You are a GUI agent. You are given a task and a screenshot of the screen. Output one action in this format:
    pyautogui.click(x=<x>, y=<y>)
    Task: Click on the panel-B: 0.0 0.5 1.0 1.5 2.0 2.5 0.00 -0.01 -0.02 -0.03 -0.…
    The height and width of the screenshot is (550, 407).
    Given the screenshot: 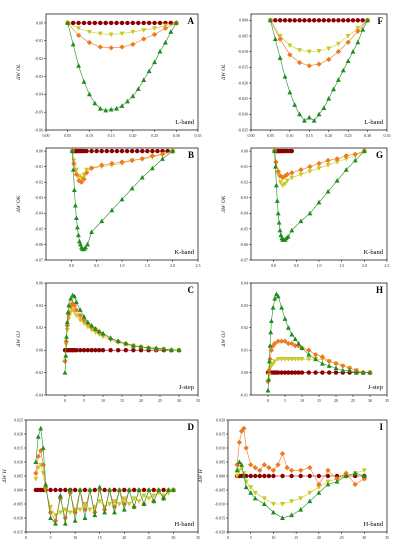 What is the action you would take?
    pyautogui.click(x=108, y=207)
    